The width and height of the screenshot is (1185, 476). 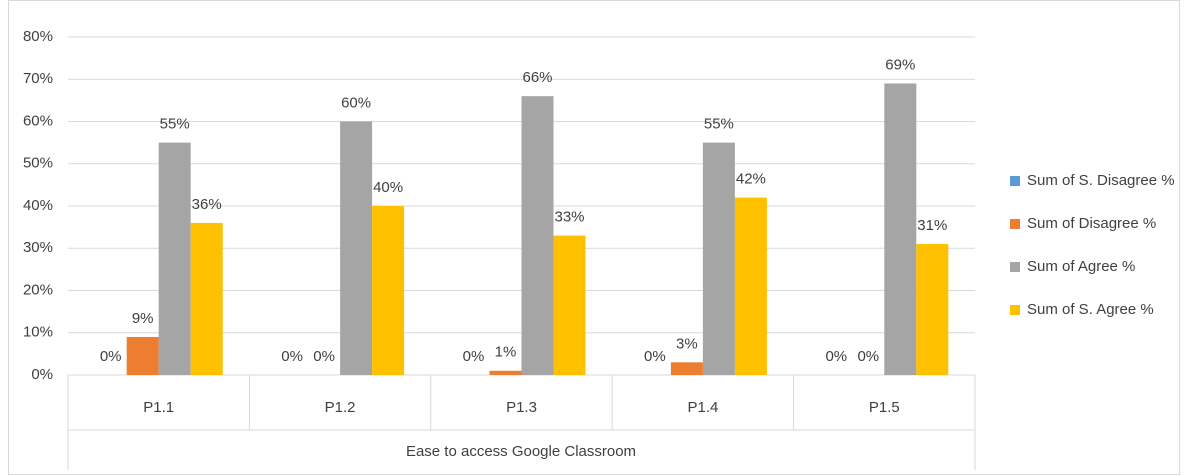 What do you see at coordinates (537, 77) in the screenshot?
I see `data-label: 66%` at bounding box center [537, 77].